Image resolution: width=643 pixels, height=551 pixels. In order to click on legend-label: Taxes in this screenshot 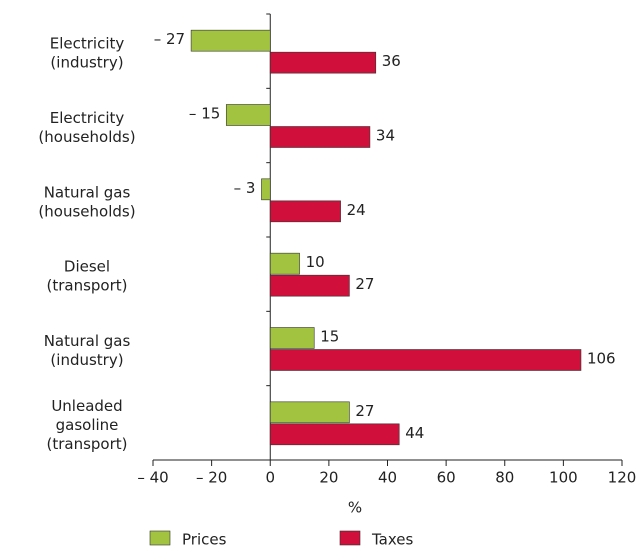, I will do `click(392, 540)`.